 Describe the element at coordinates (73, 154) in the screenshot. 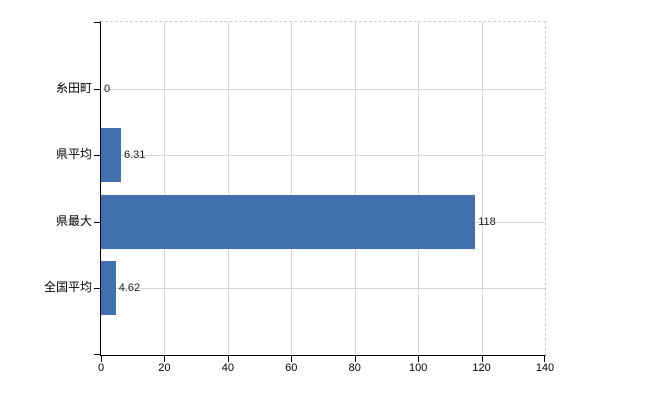

I see `category-label: 県平均` at that location.